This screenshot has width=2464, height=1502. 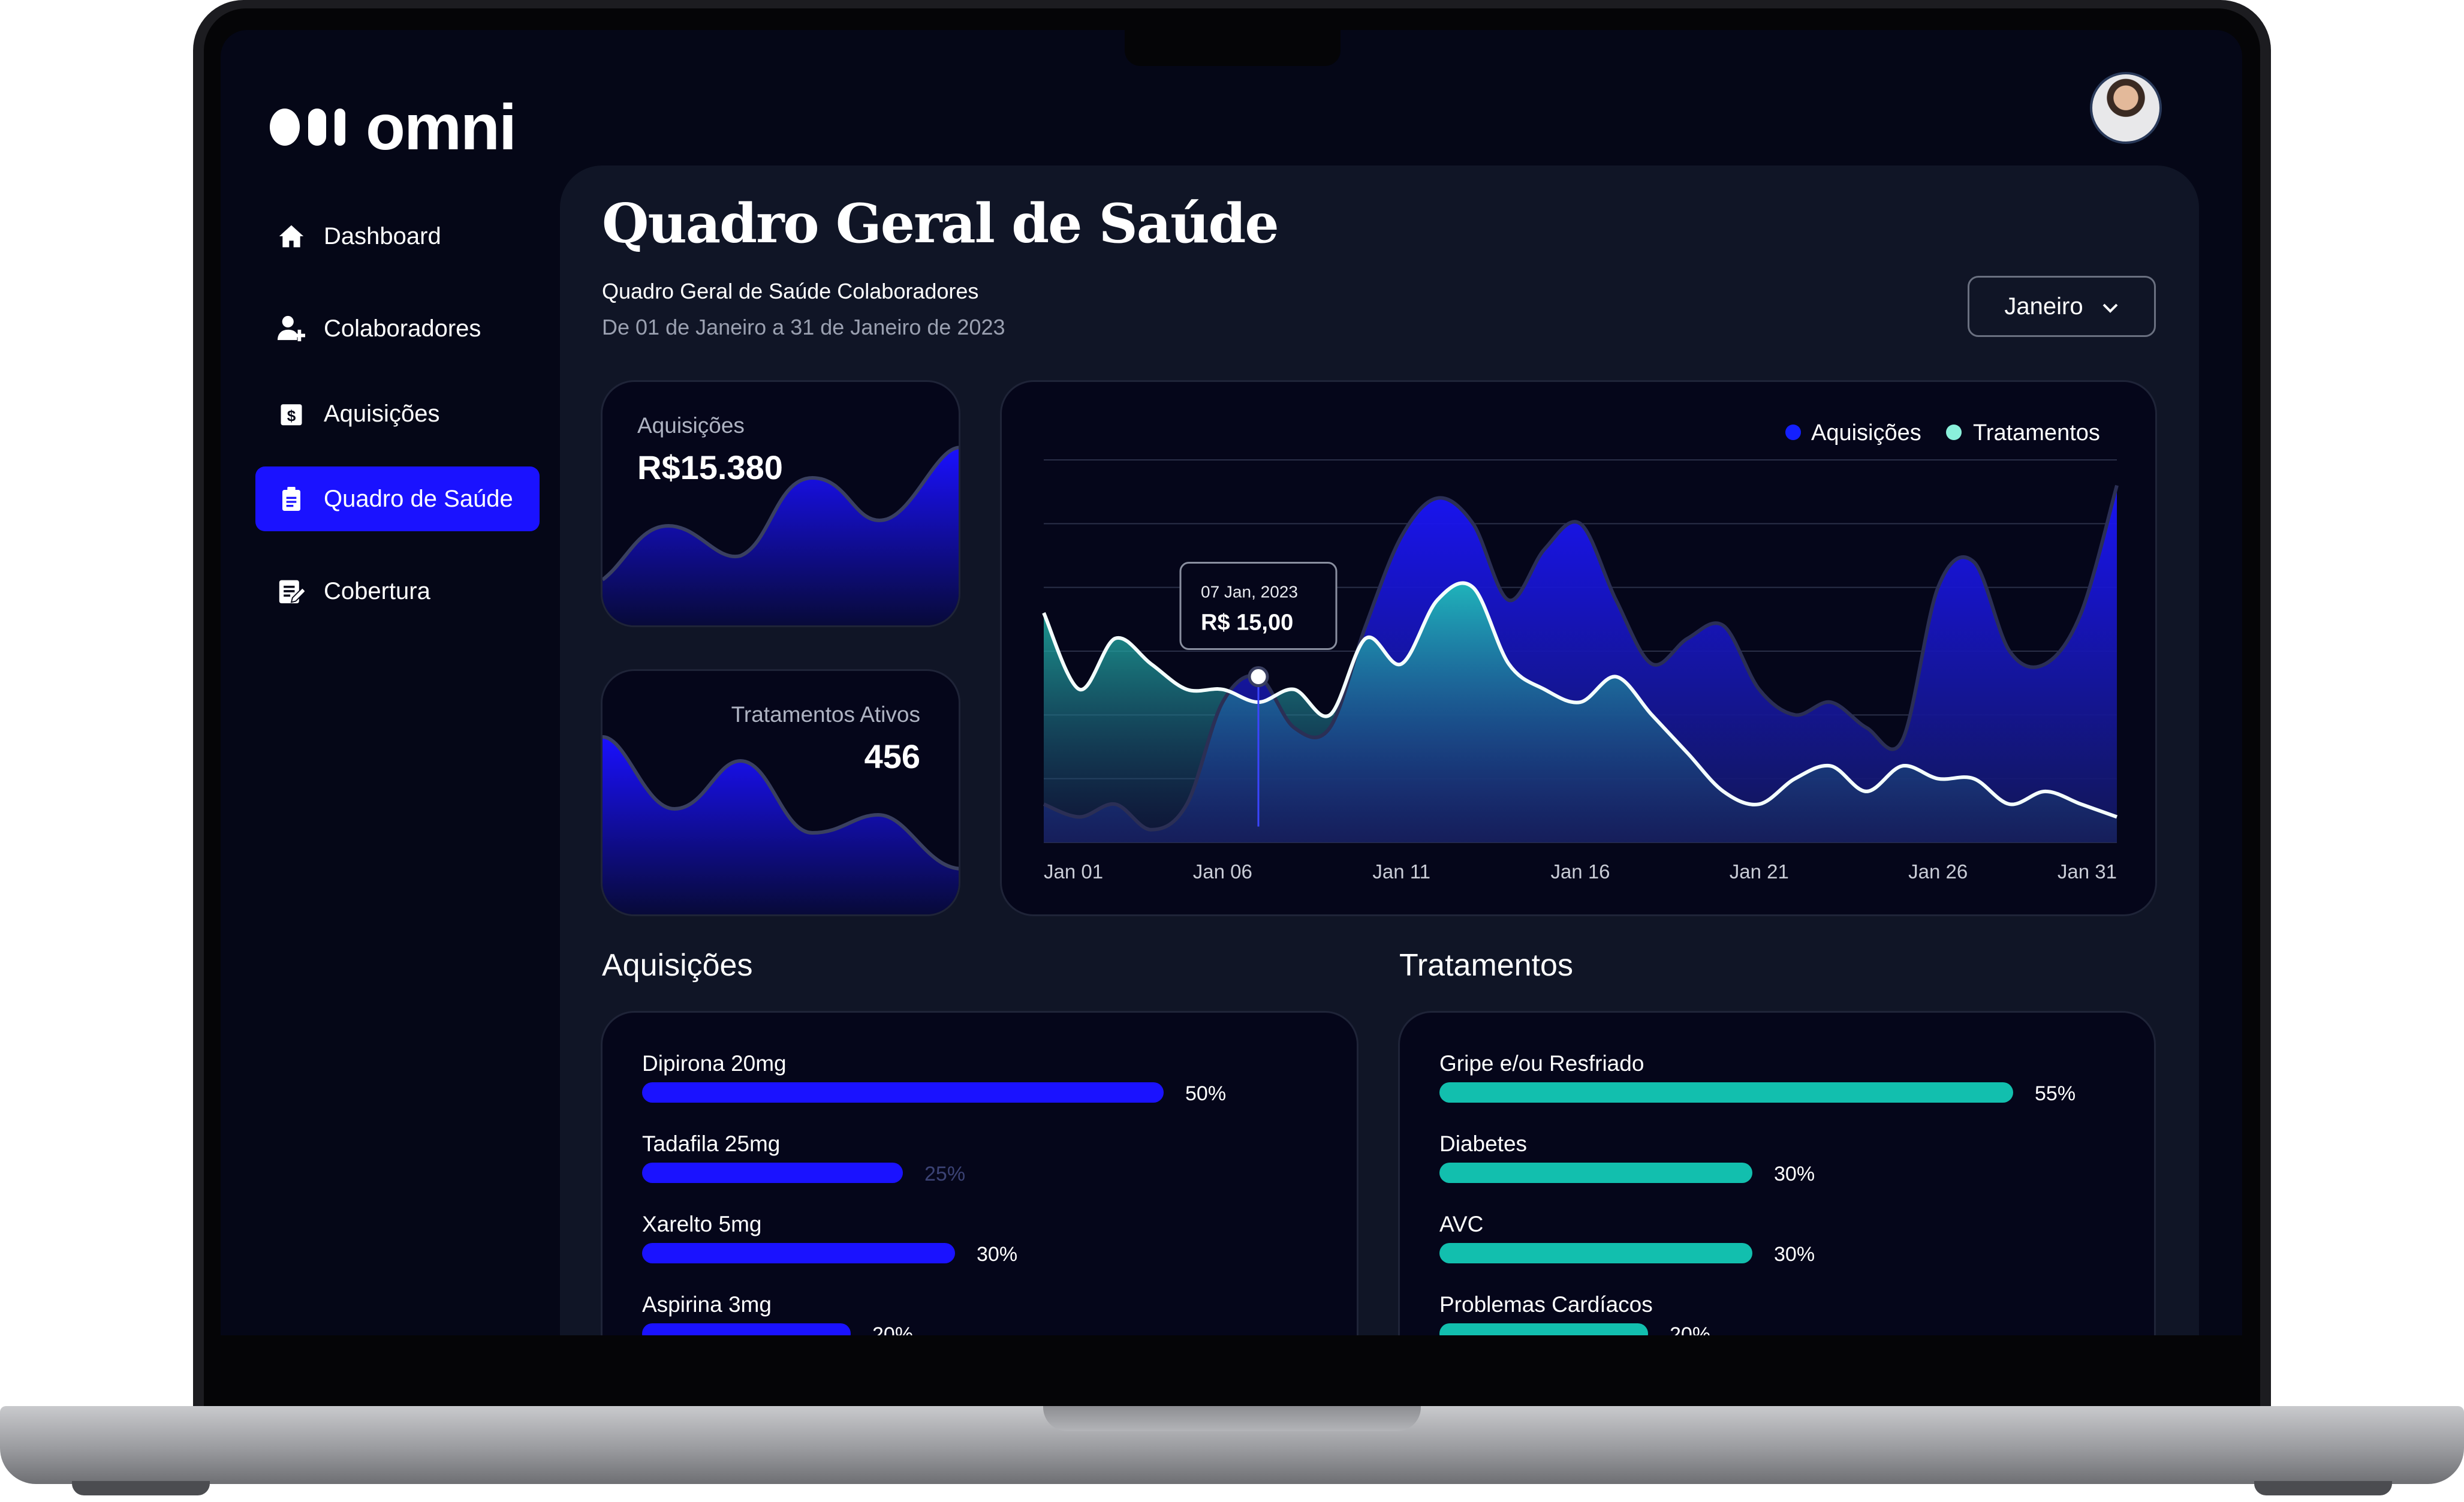 What do you see at coordinates (1759, 871) in the screenshot?
I see `x-tick-label: Jan 21` at bounding box center [1759, 871].